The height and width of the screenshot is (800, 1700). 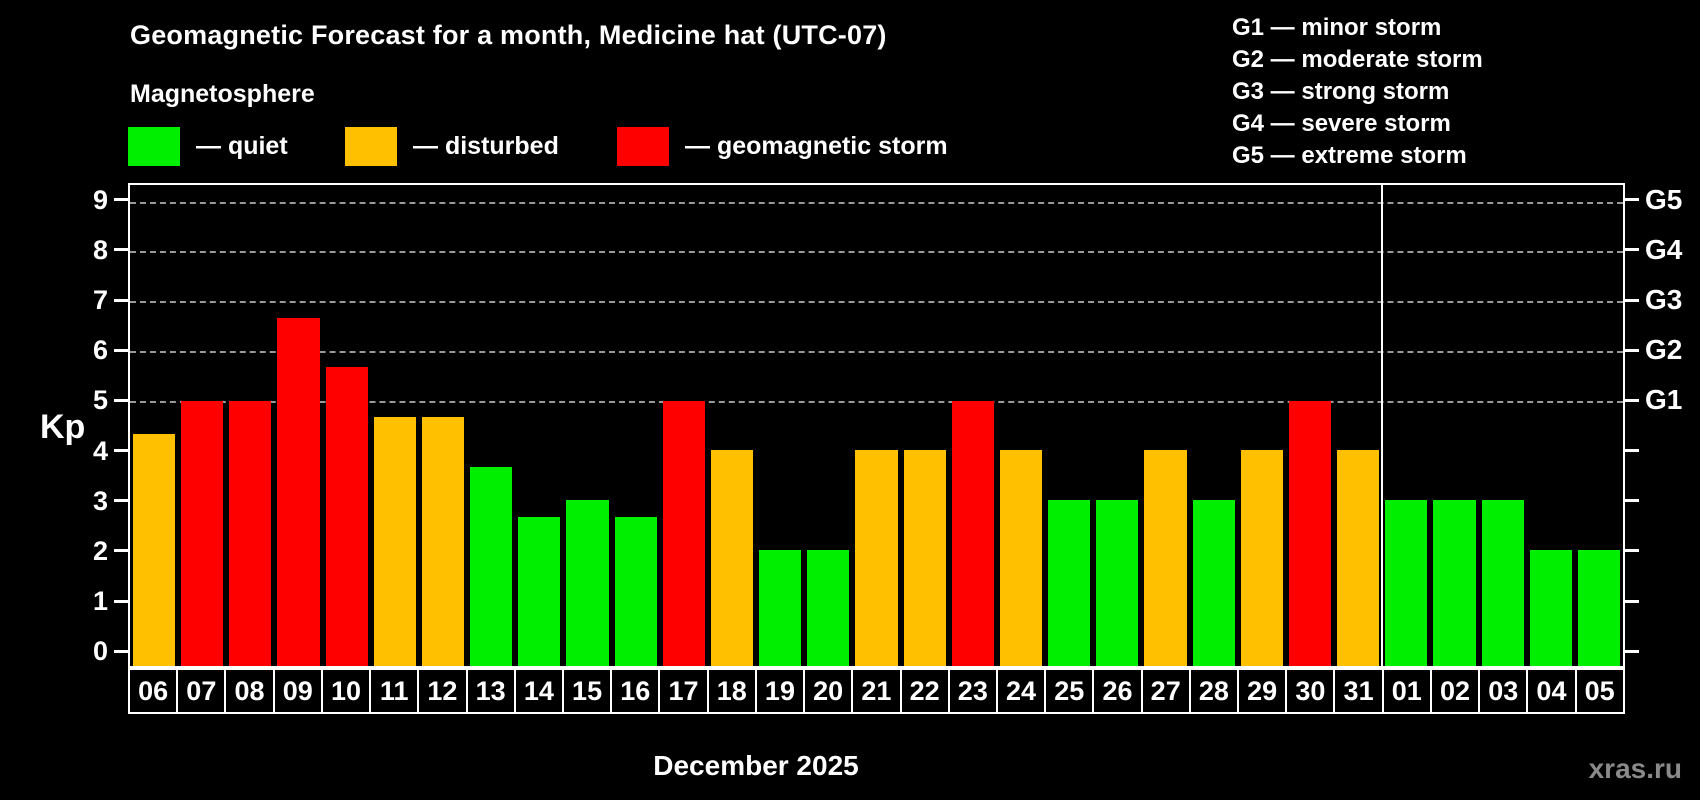 What do you see at coordinates (100, 400) in the screenshot?
I see `y-axis-tick-label: 5` at bounding box center [100, 400].